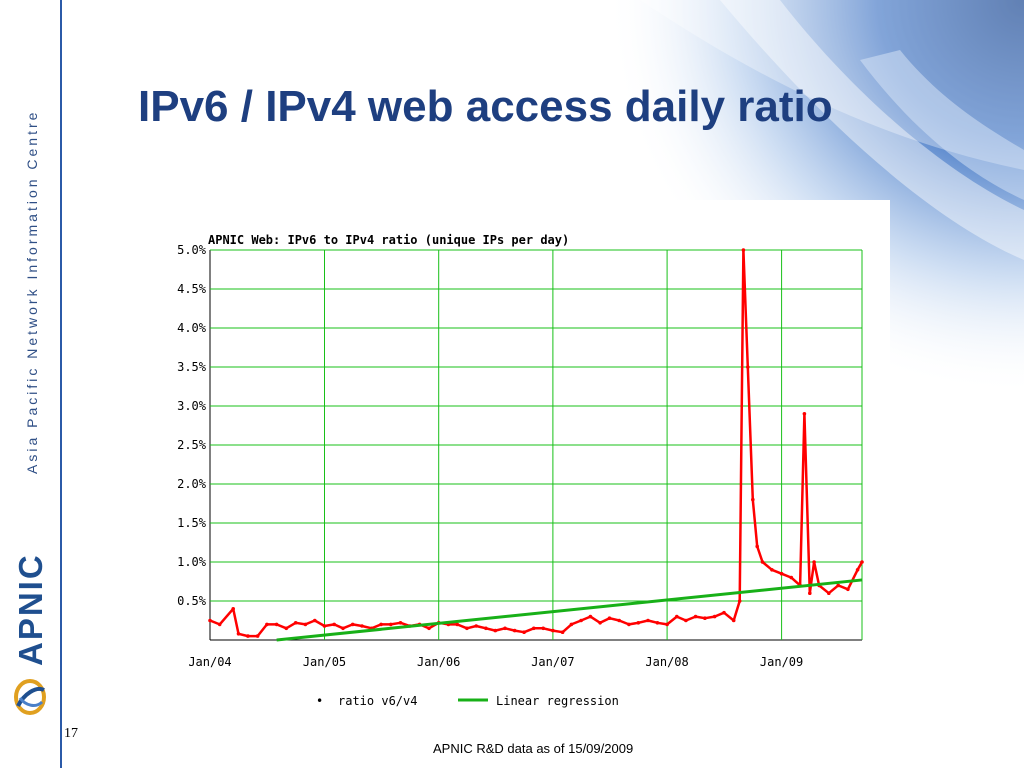  What do you see at coordinates (438, 662) in the screenshot?
I see `x-tick-label: Jan/06` at bounding box center [438, 662].